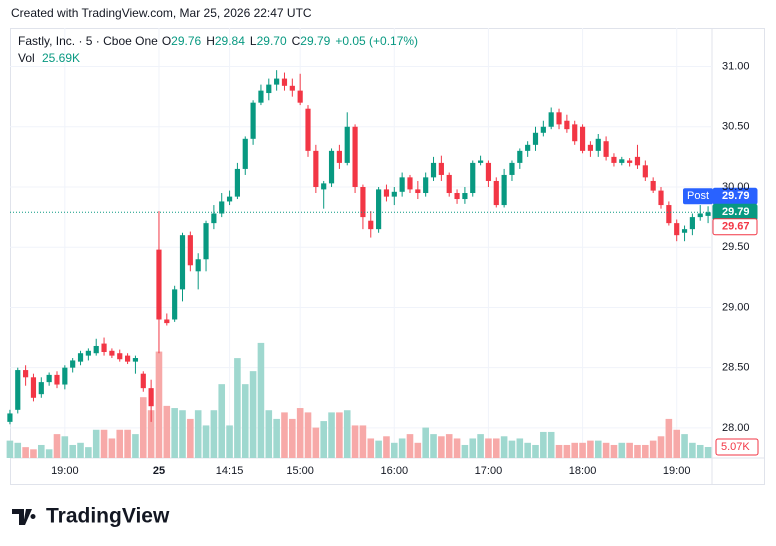 The height and width of the screenshot is (546, 776). What do you see at coordinates (26, 58) in the screenshot?
I see `volume-key: Vol` at bounding box center [26, 58].